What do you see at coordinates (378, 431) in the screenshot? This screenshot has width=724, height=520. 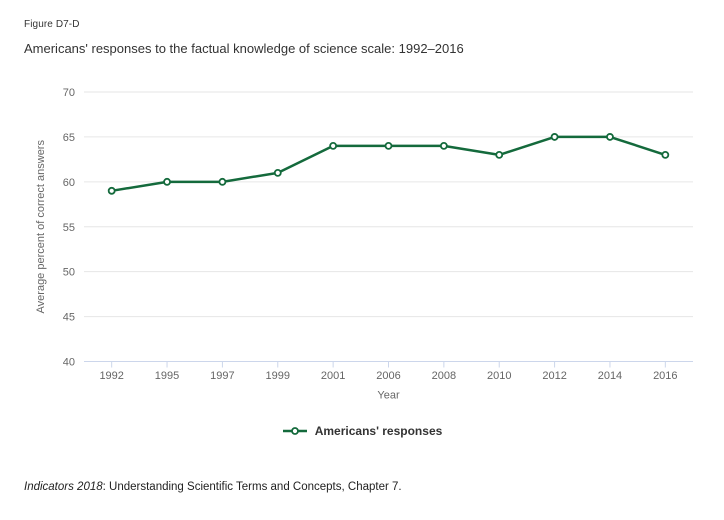 I see `legend-label: Americans' responses` at bounding box center [378, 431].